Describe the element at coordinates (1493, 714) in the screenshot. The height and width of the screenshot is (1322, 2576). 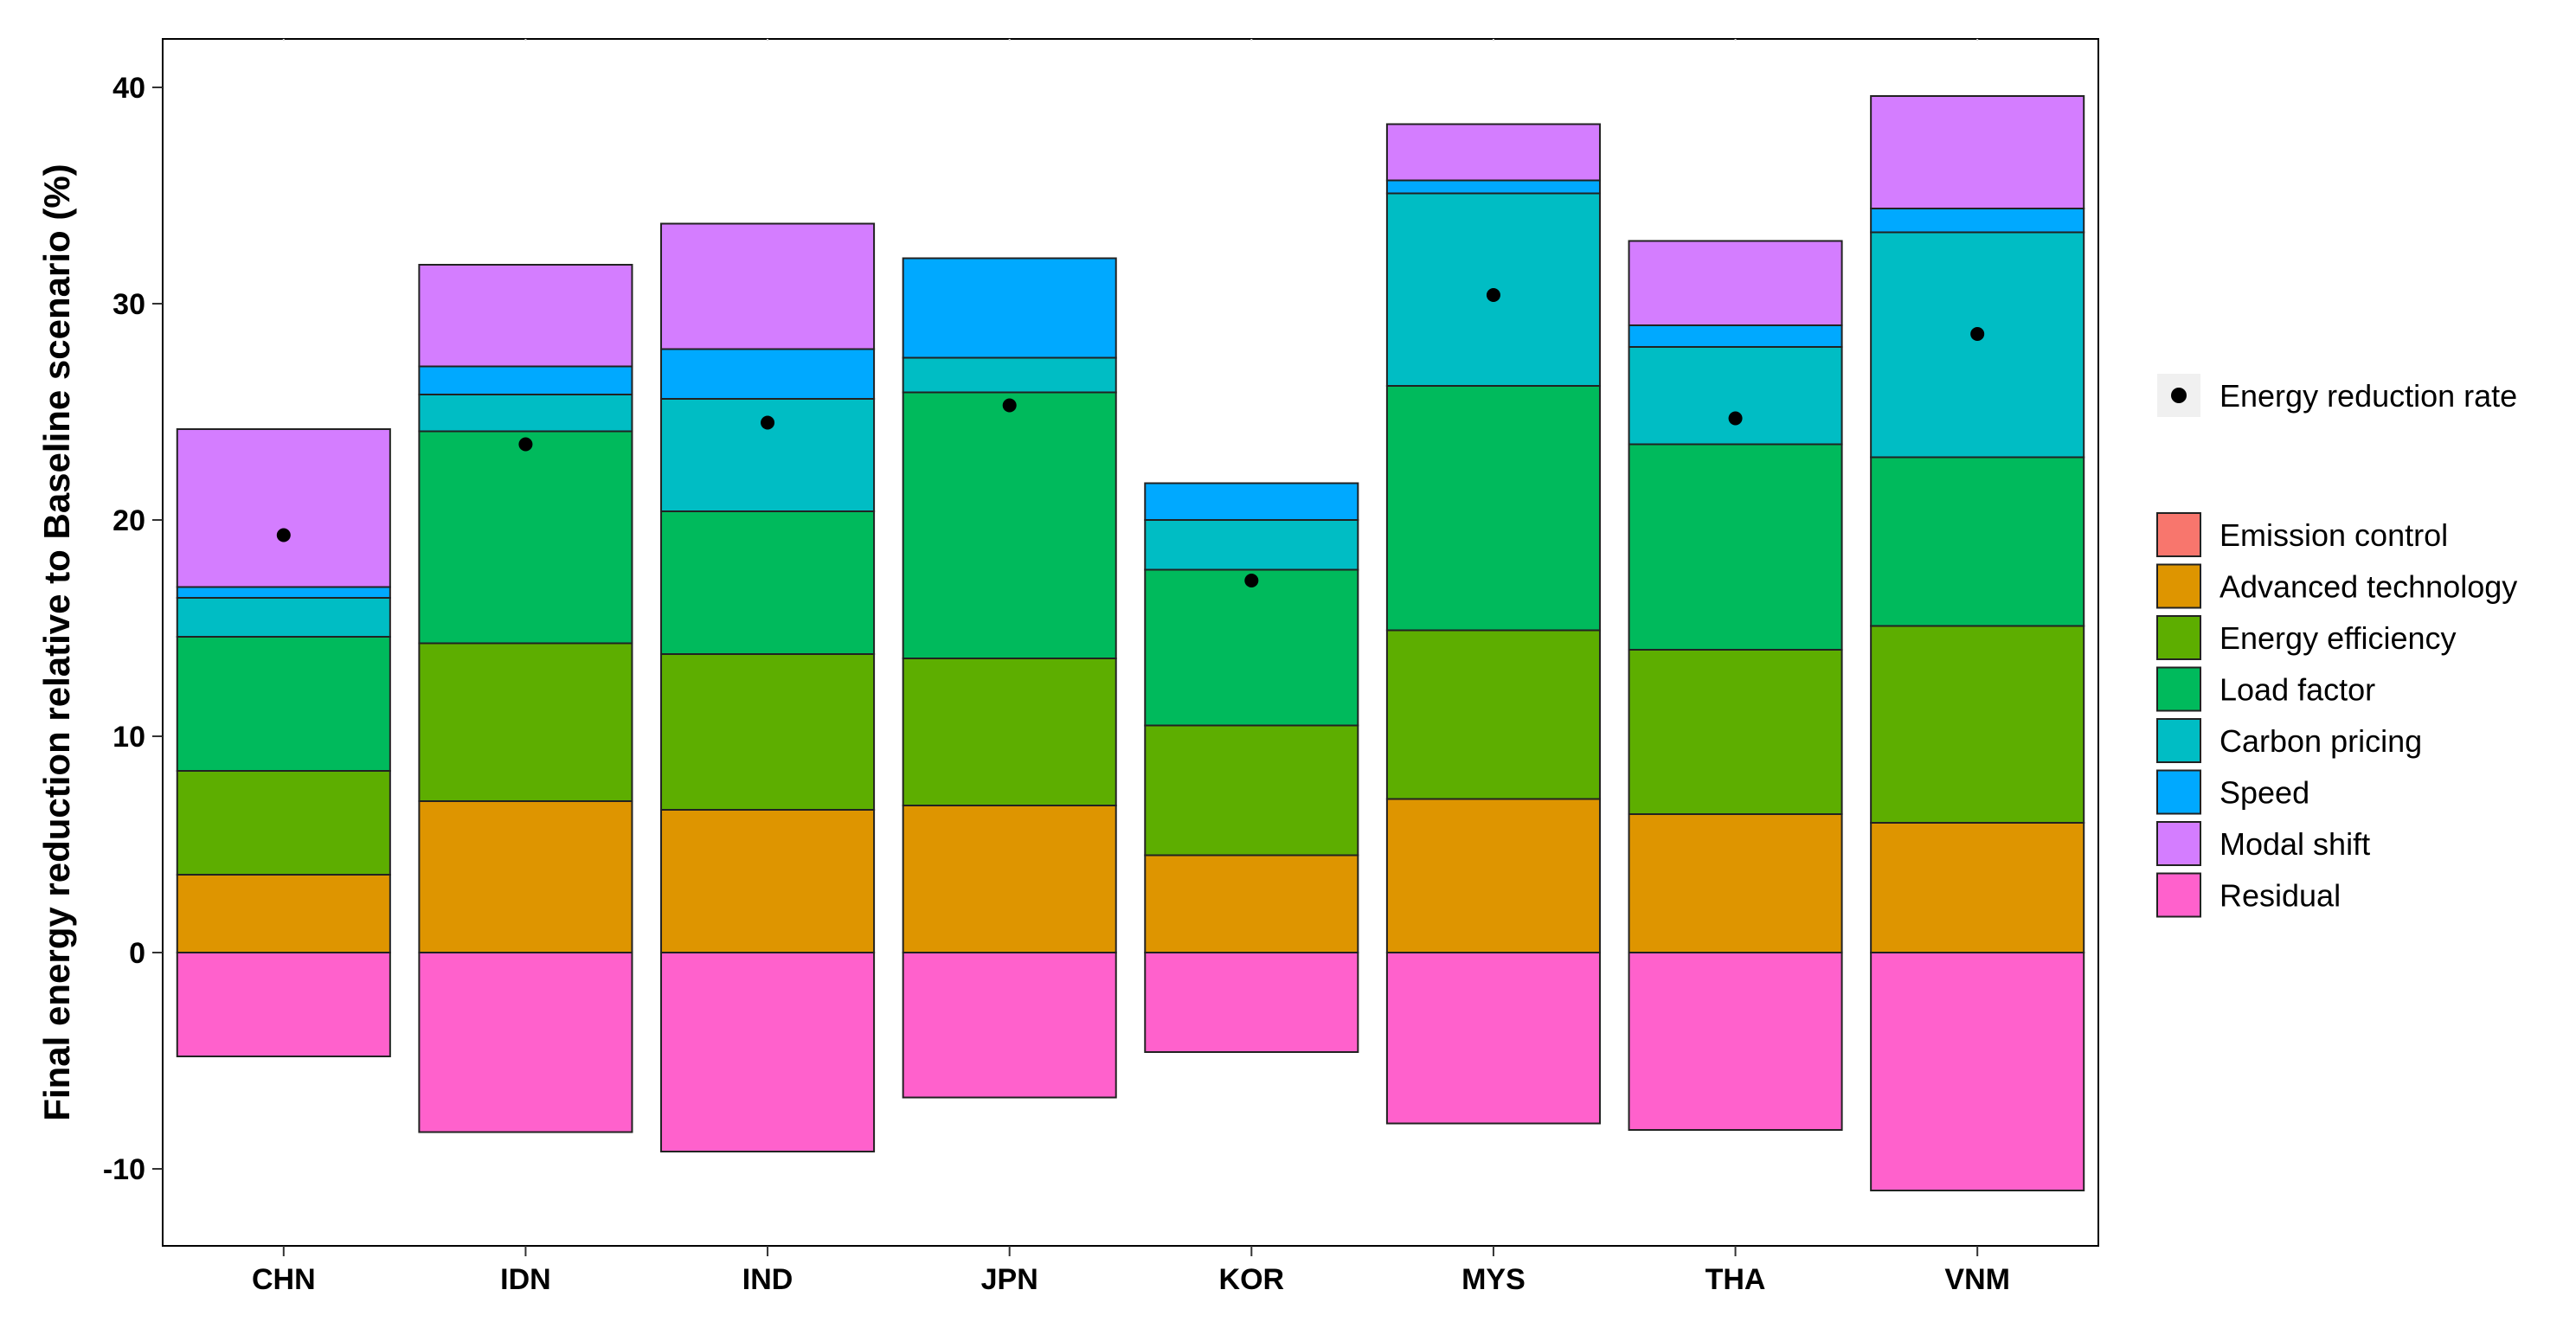
I see `bar-segment-mys-energy-efficiency` at that location.